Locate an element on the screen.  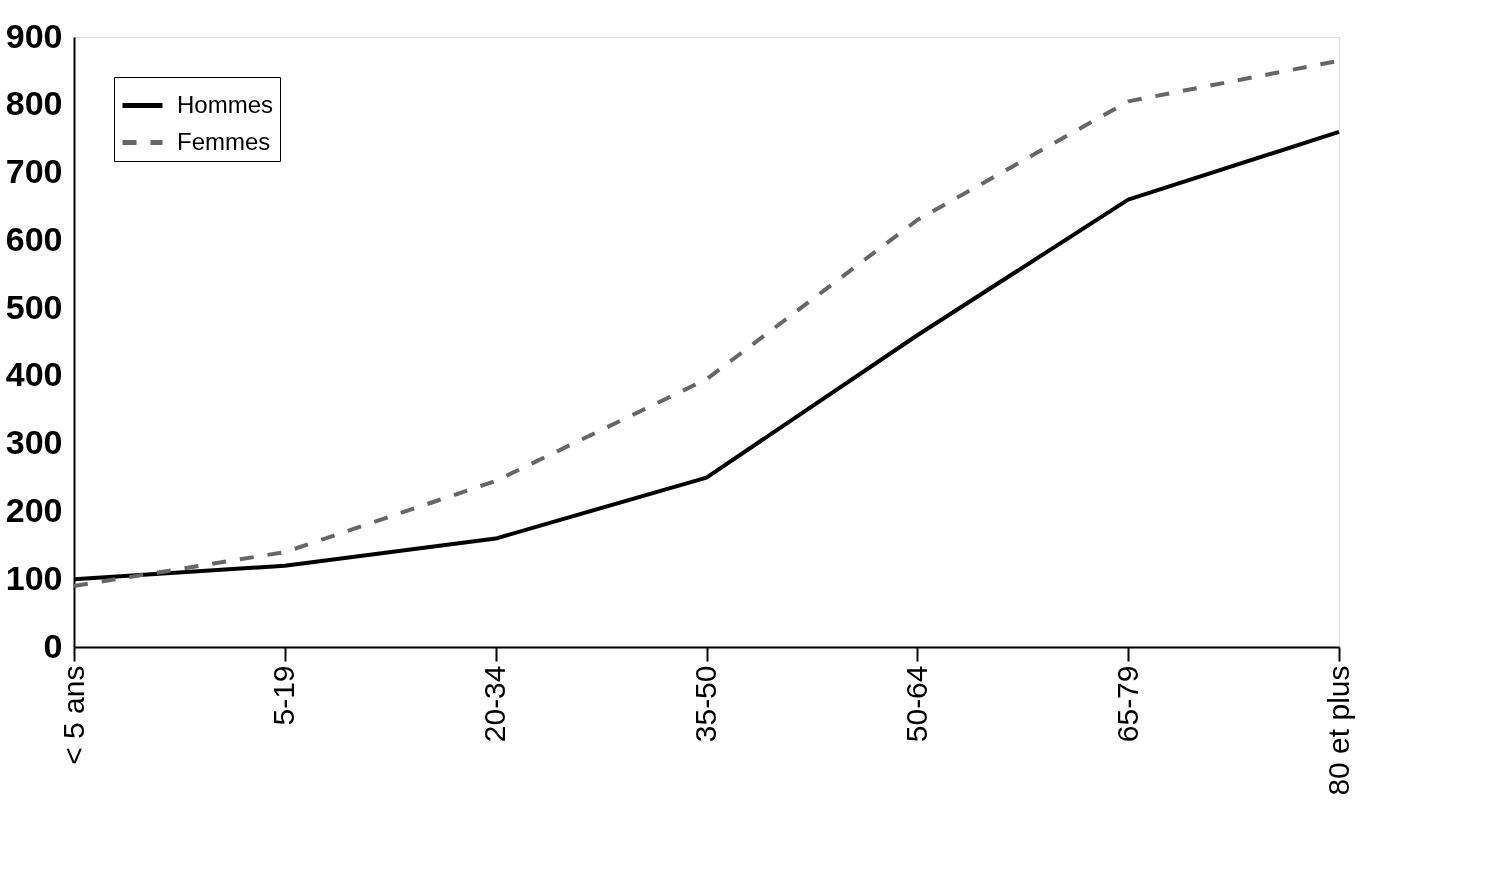
x-tick-label: 5-19 is located at coordinates (284, 695).